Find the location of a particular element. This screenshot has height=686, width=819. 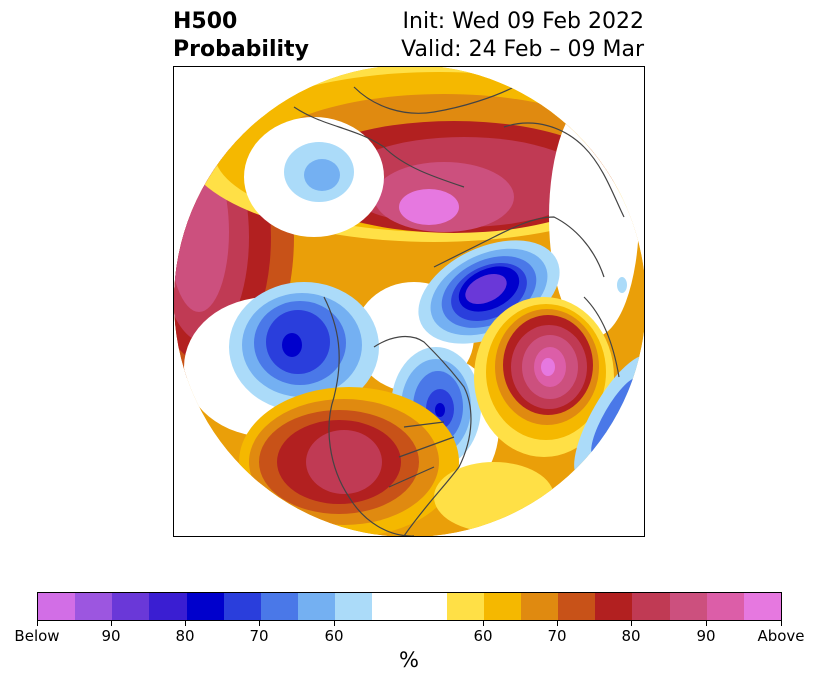

atlantic-positive-anomaly is located at coordinates (544, 377).